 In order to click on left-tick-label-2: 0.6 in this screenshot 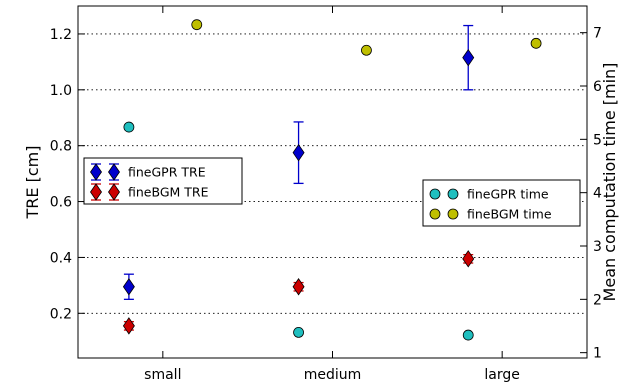, I will do `click(61, 203)`.